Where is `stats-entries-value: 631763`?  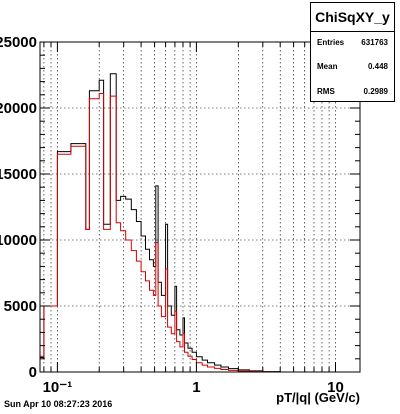 stats-entries-value: 631763 is located at coordinates (374, 42).